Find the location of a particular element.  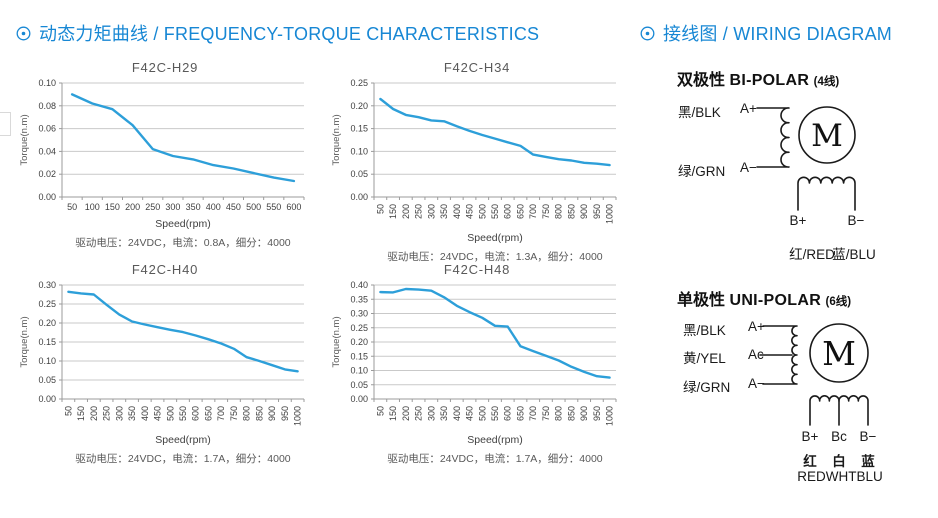

svg-text: 100 is located at coordinates (92, 207).